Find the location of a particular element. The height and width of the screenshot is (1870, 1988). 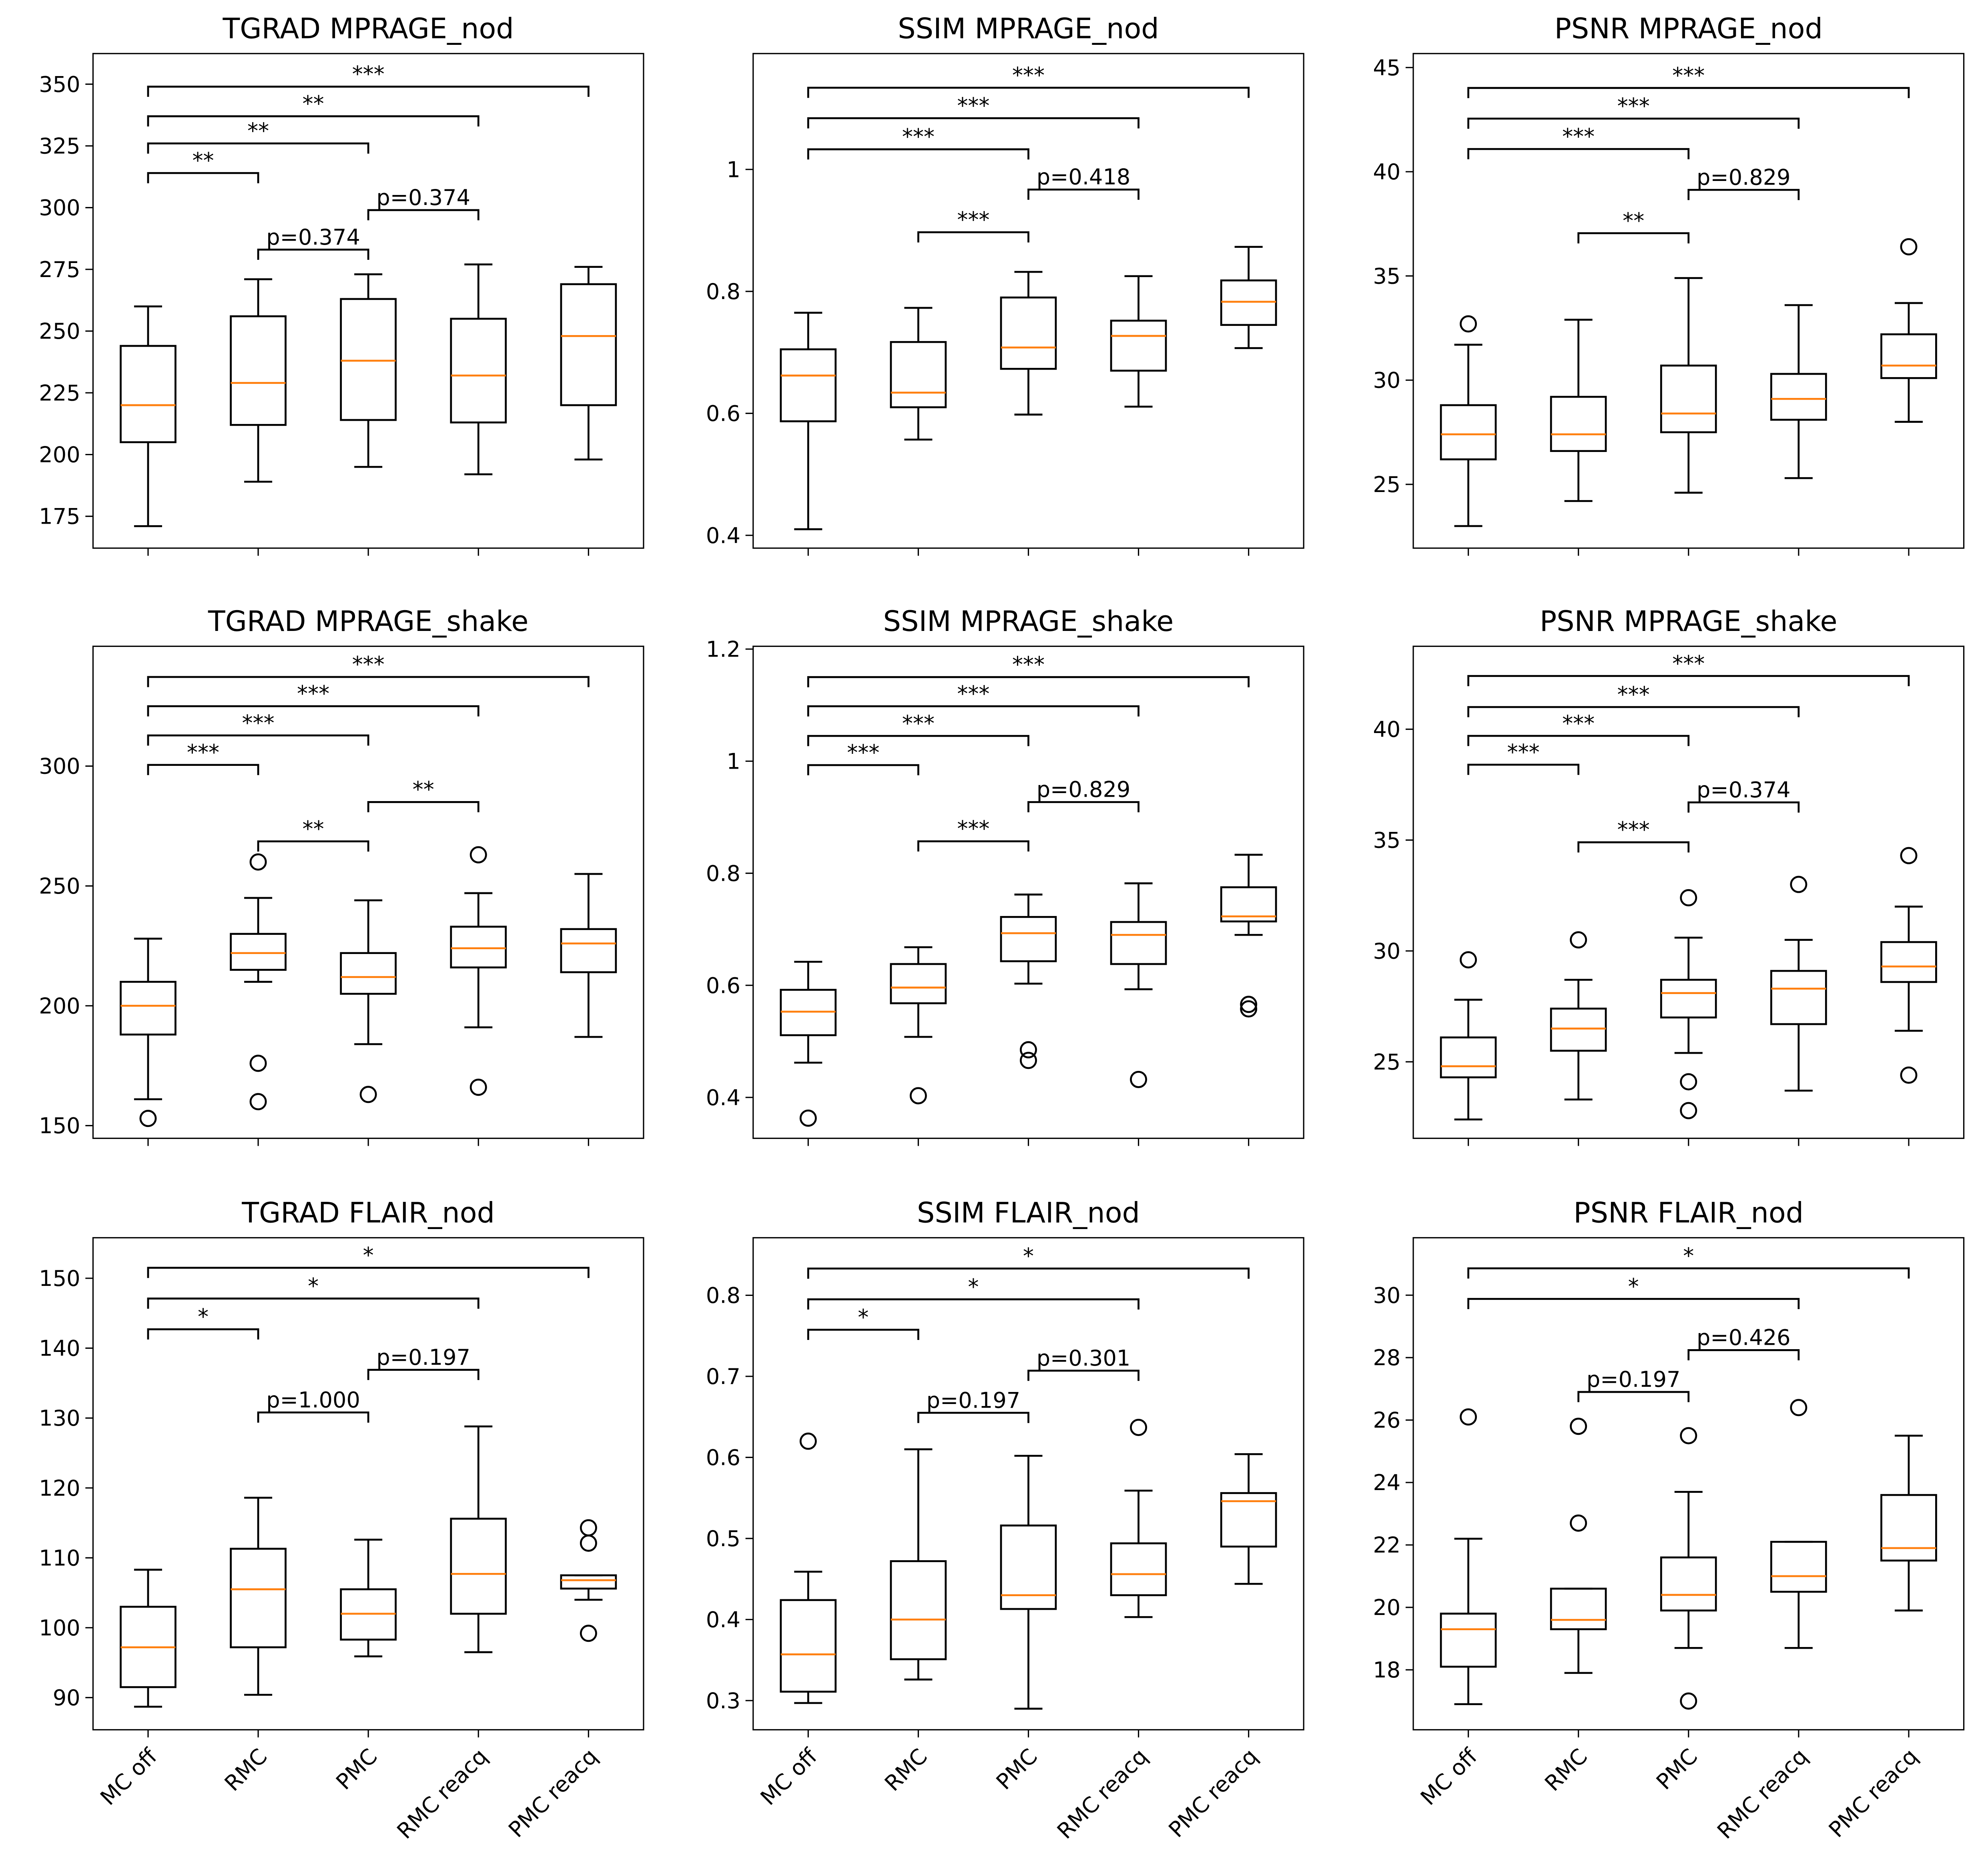

y-tick-label: 30 is located at coordinates (1386, 951).